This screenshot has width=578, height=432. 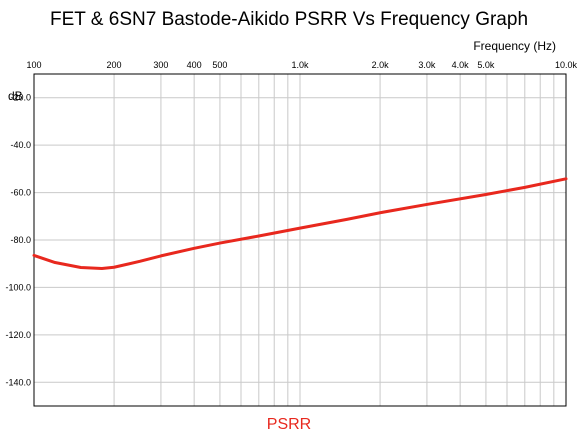 I want to click on y-tick-label: -100.0, so click(x=18, y=287).